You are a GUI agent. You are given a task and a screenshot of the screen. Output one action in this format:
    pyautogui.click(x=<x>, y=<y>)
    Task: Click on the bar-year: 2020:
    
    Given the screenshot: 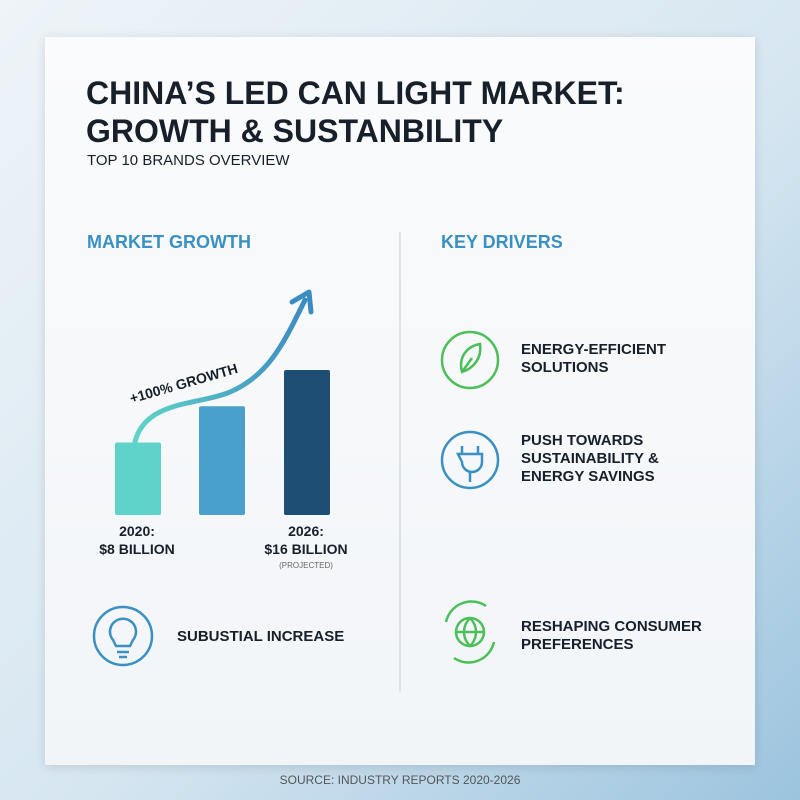 What is the action you would take?
    pyautogui.click(x=137, y=531)
    